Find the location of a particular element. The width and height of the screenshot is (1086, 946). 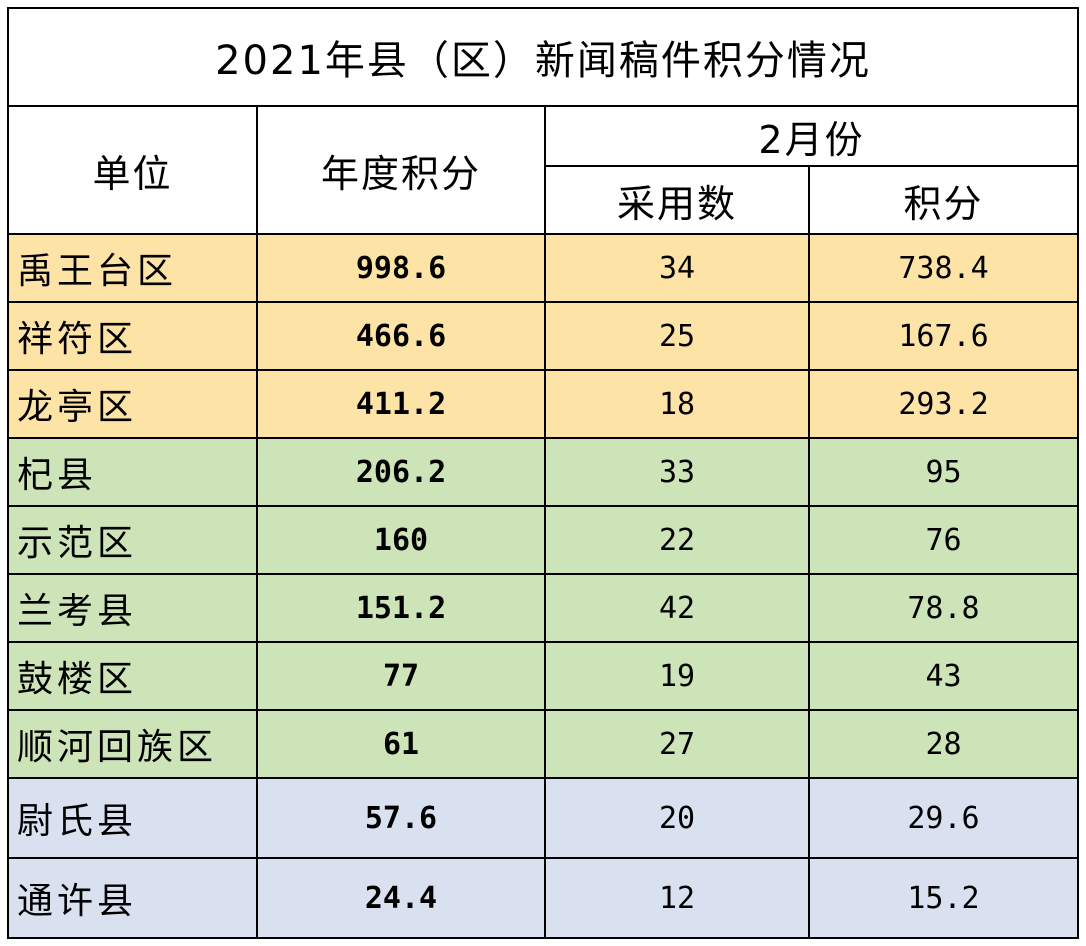

adopted-cell: 25 is located at coordinates (677, 336).